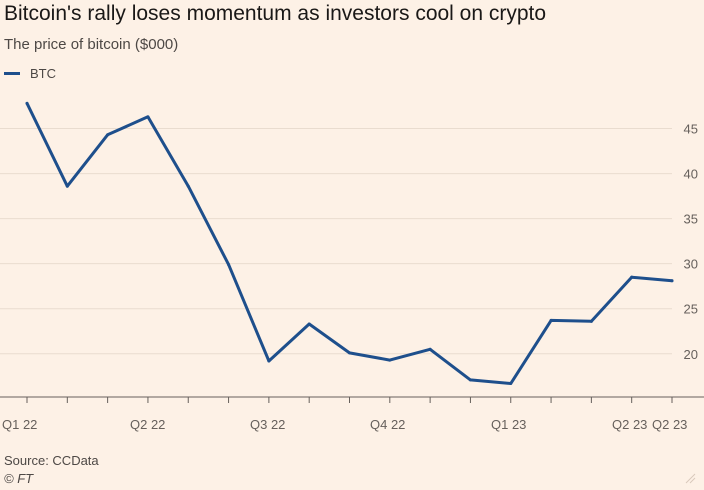 This screenshot has height=490, width=704. I want to click on y-tick-label-40: 40, so click(691, 174).